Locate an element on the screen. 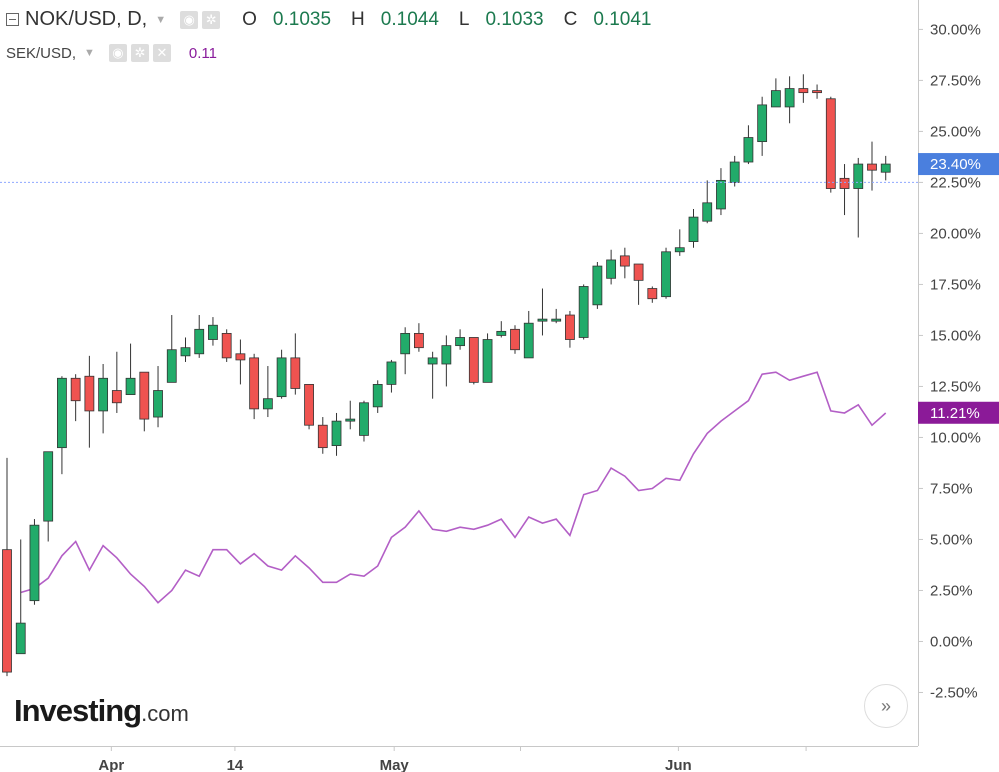 The height and width of the screenshot is (772, 999). close-icon: ✕ is located at coordinates (161, 53).